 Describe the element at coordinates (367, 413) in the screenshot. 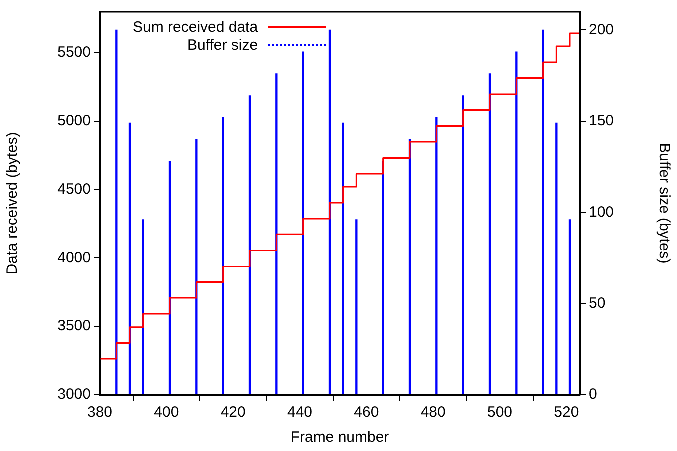

I see `x-tick-label: 460` at that location.